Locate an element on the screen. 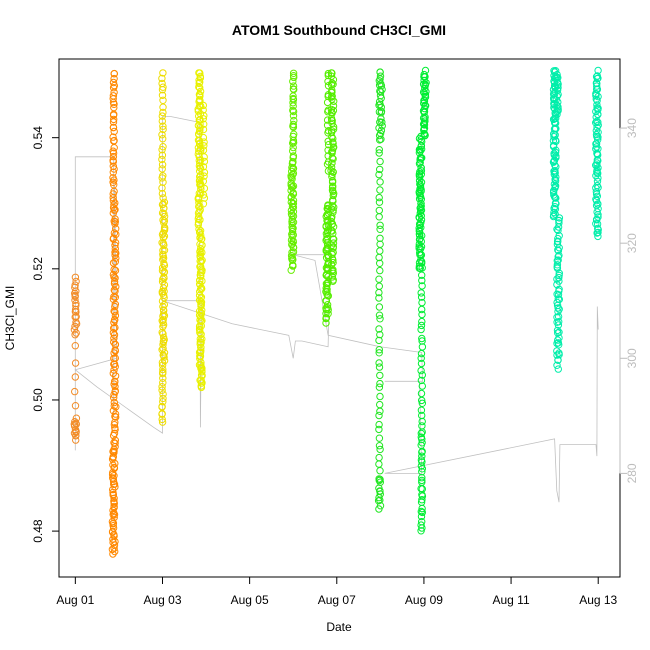 The height and width of the screenshot is (650, 650). series-8-points is located at coordinates (556, 220).